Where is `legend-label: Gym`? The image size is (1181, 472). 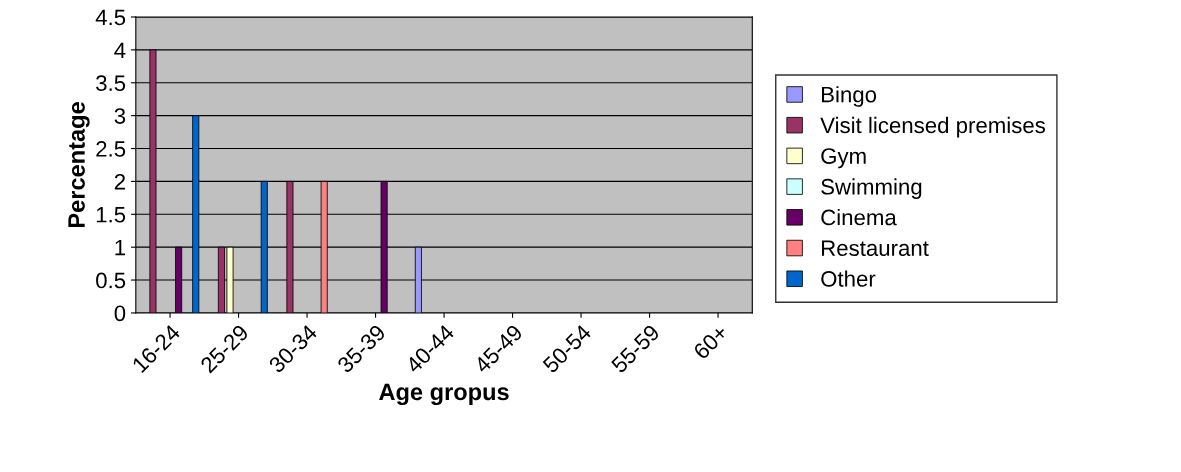
legend-label: Gym is located at coordinates (843, 158).